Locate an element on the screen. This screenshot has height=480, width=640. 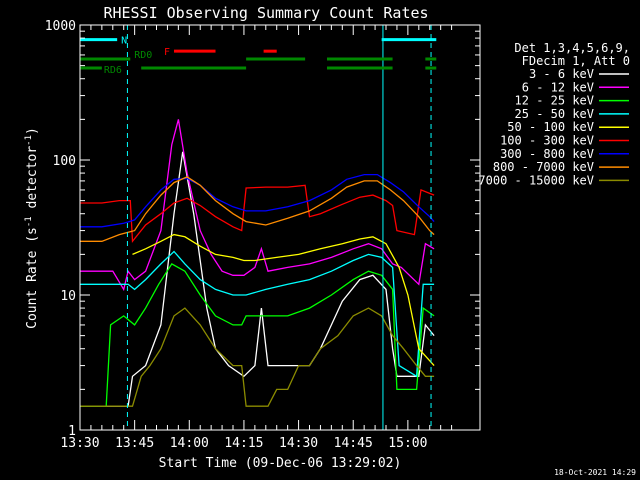
legend-label: 300 - 800 keV is located at coordinates (547, 154).